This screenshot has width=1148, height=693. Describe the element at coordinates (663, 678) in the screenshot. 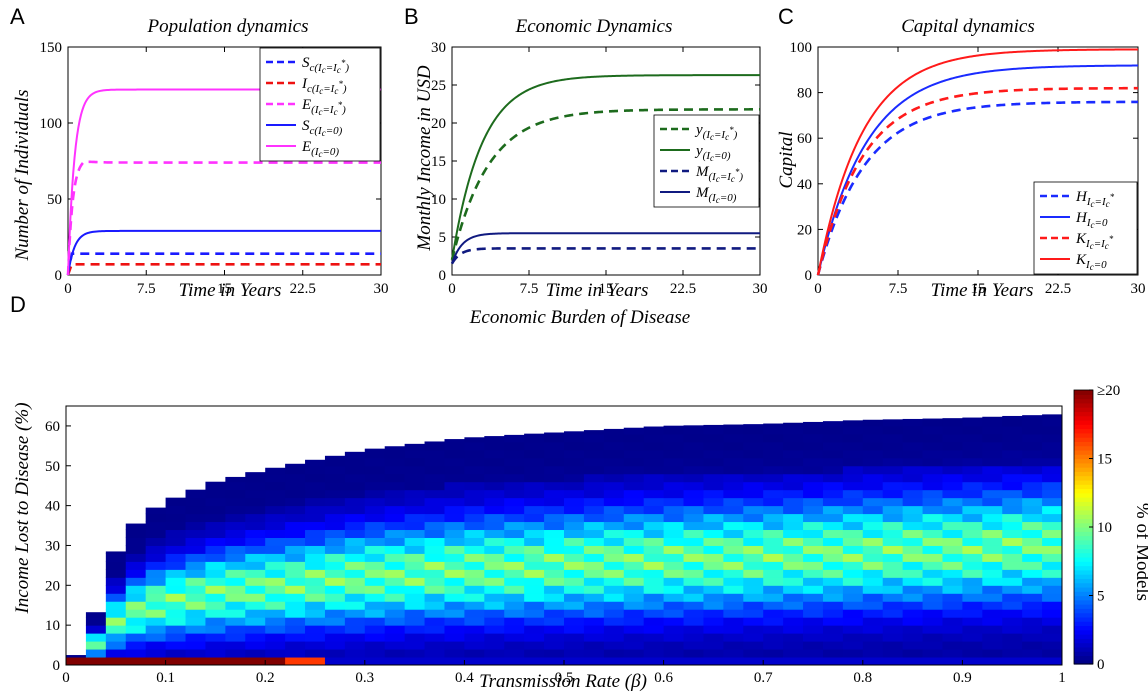

I see `x-tick-label: 0.6` at that location.